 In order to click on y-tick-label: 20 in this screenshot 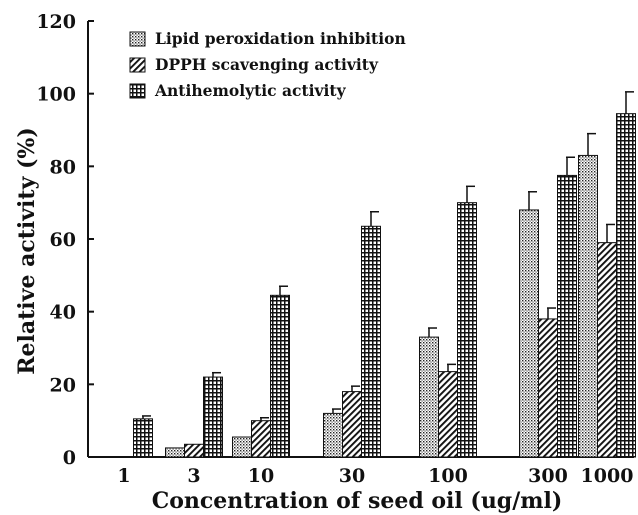, I will do `click(63, 385)`.